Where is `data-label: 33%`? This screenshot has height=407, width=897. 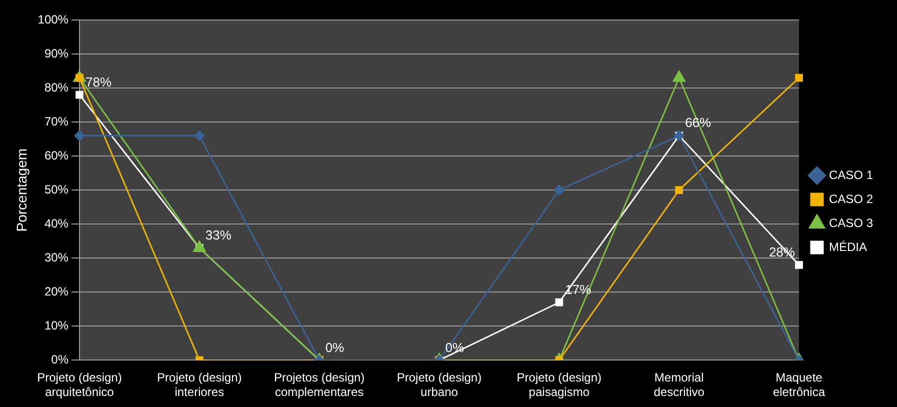
data-label: 33% is located at coordinates (218, 235).